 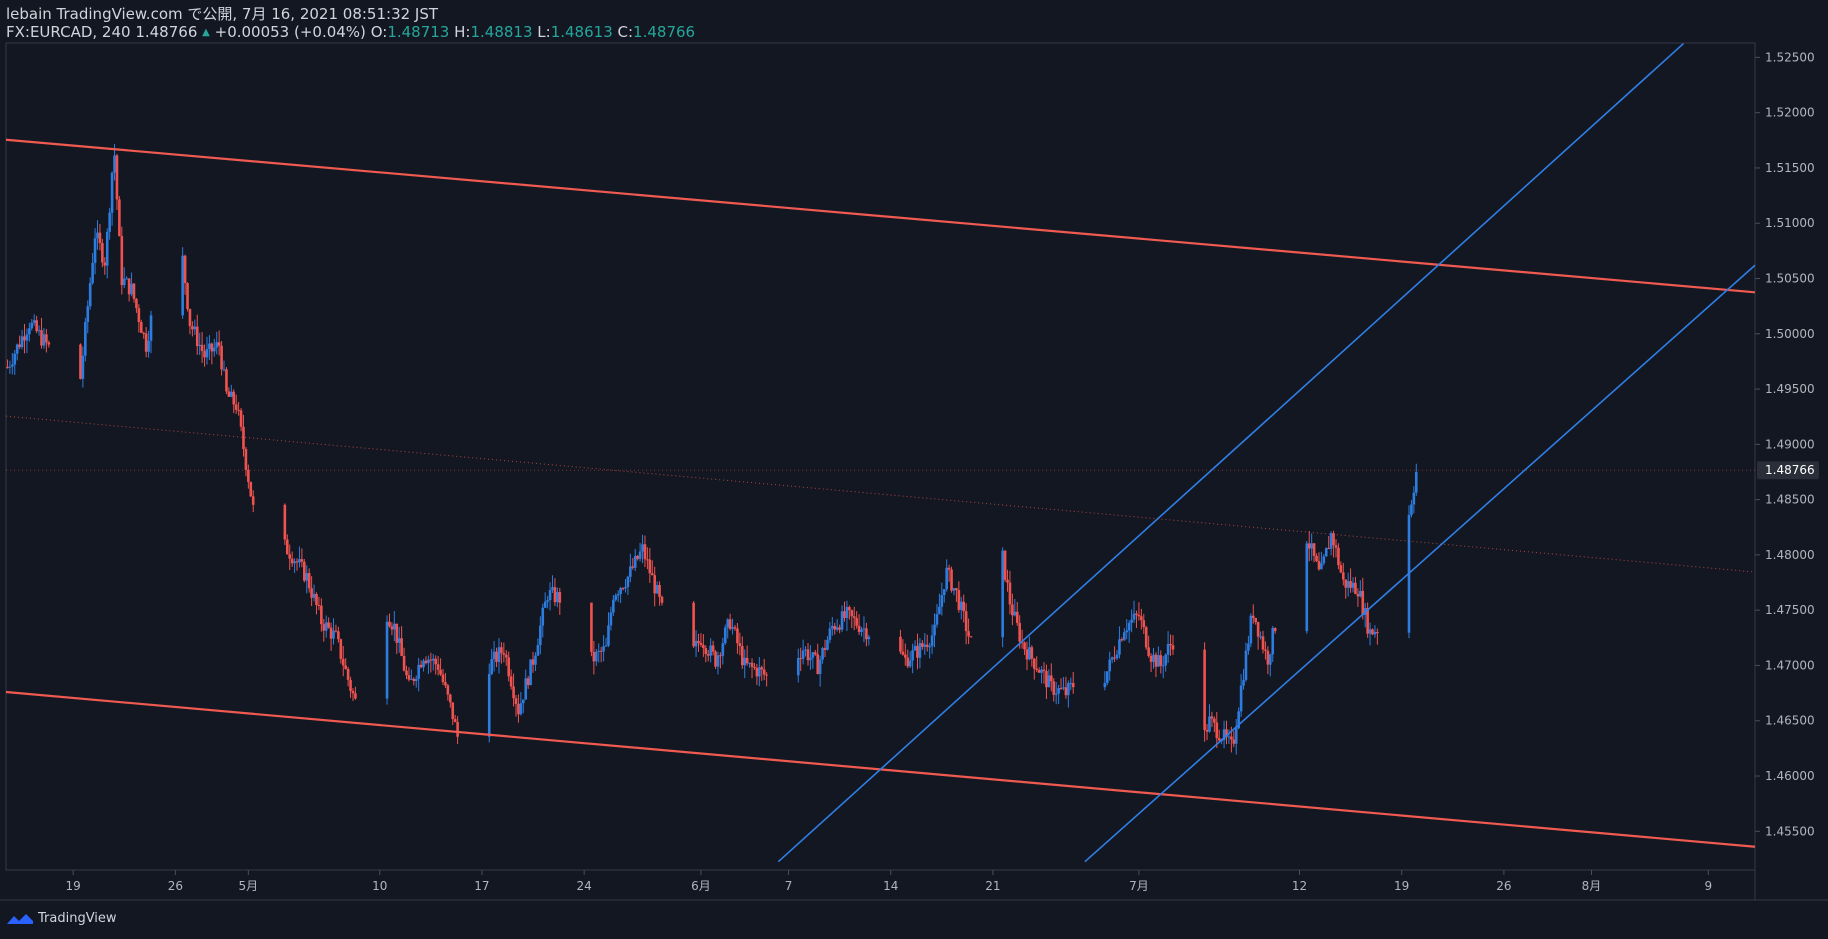 I want to click on tradingview-logo-icon, so click(x=20, y=918).